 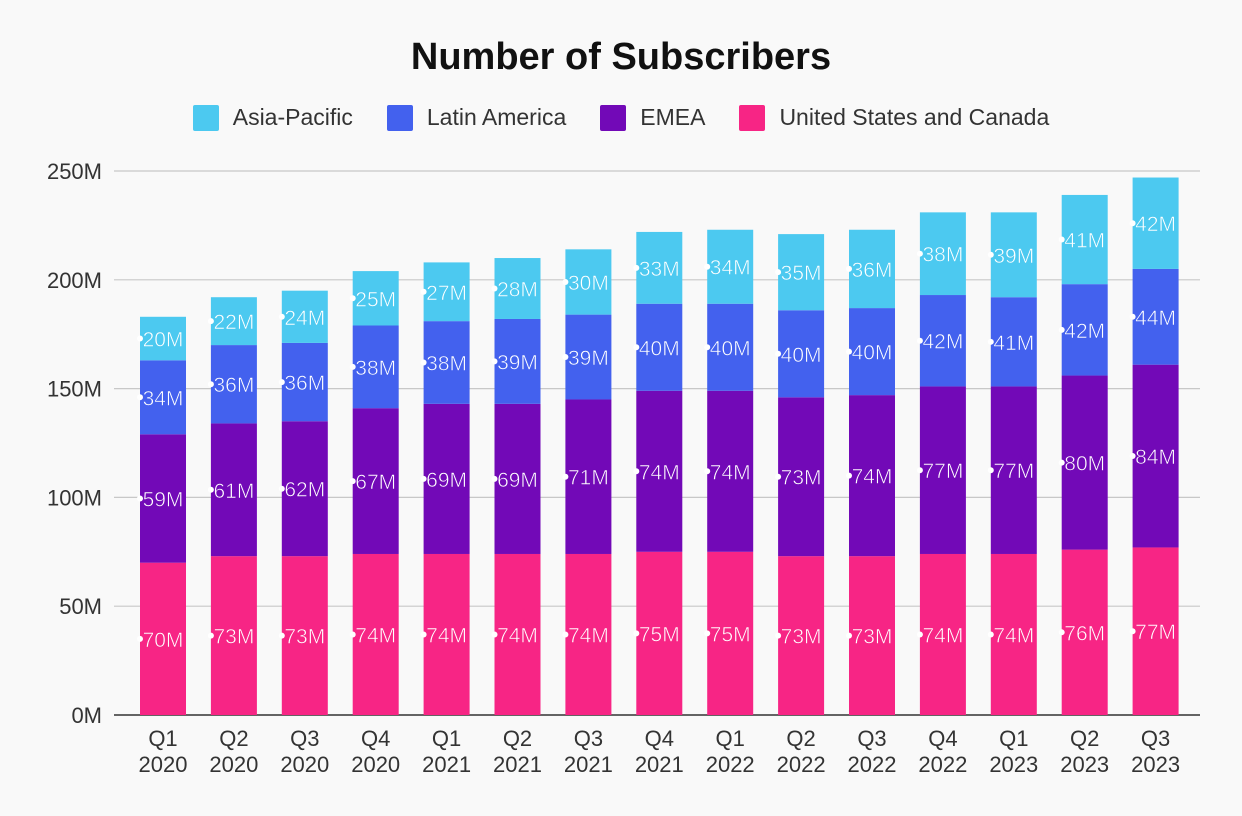 I want to click on legend-item: Asia-Pacific, so click(x=272, y=117).